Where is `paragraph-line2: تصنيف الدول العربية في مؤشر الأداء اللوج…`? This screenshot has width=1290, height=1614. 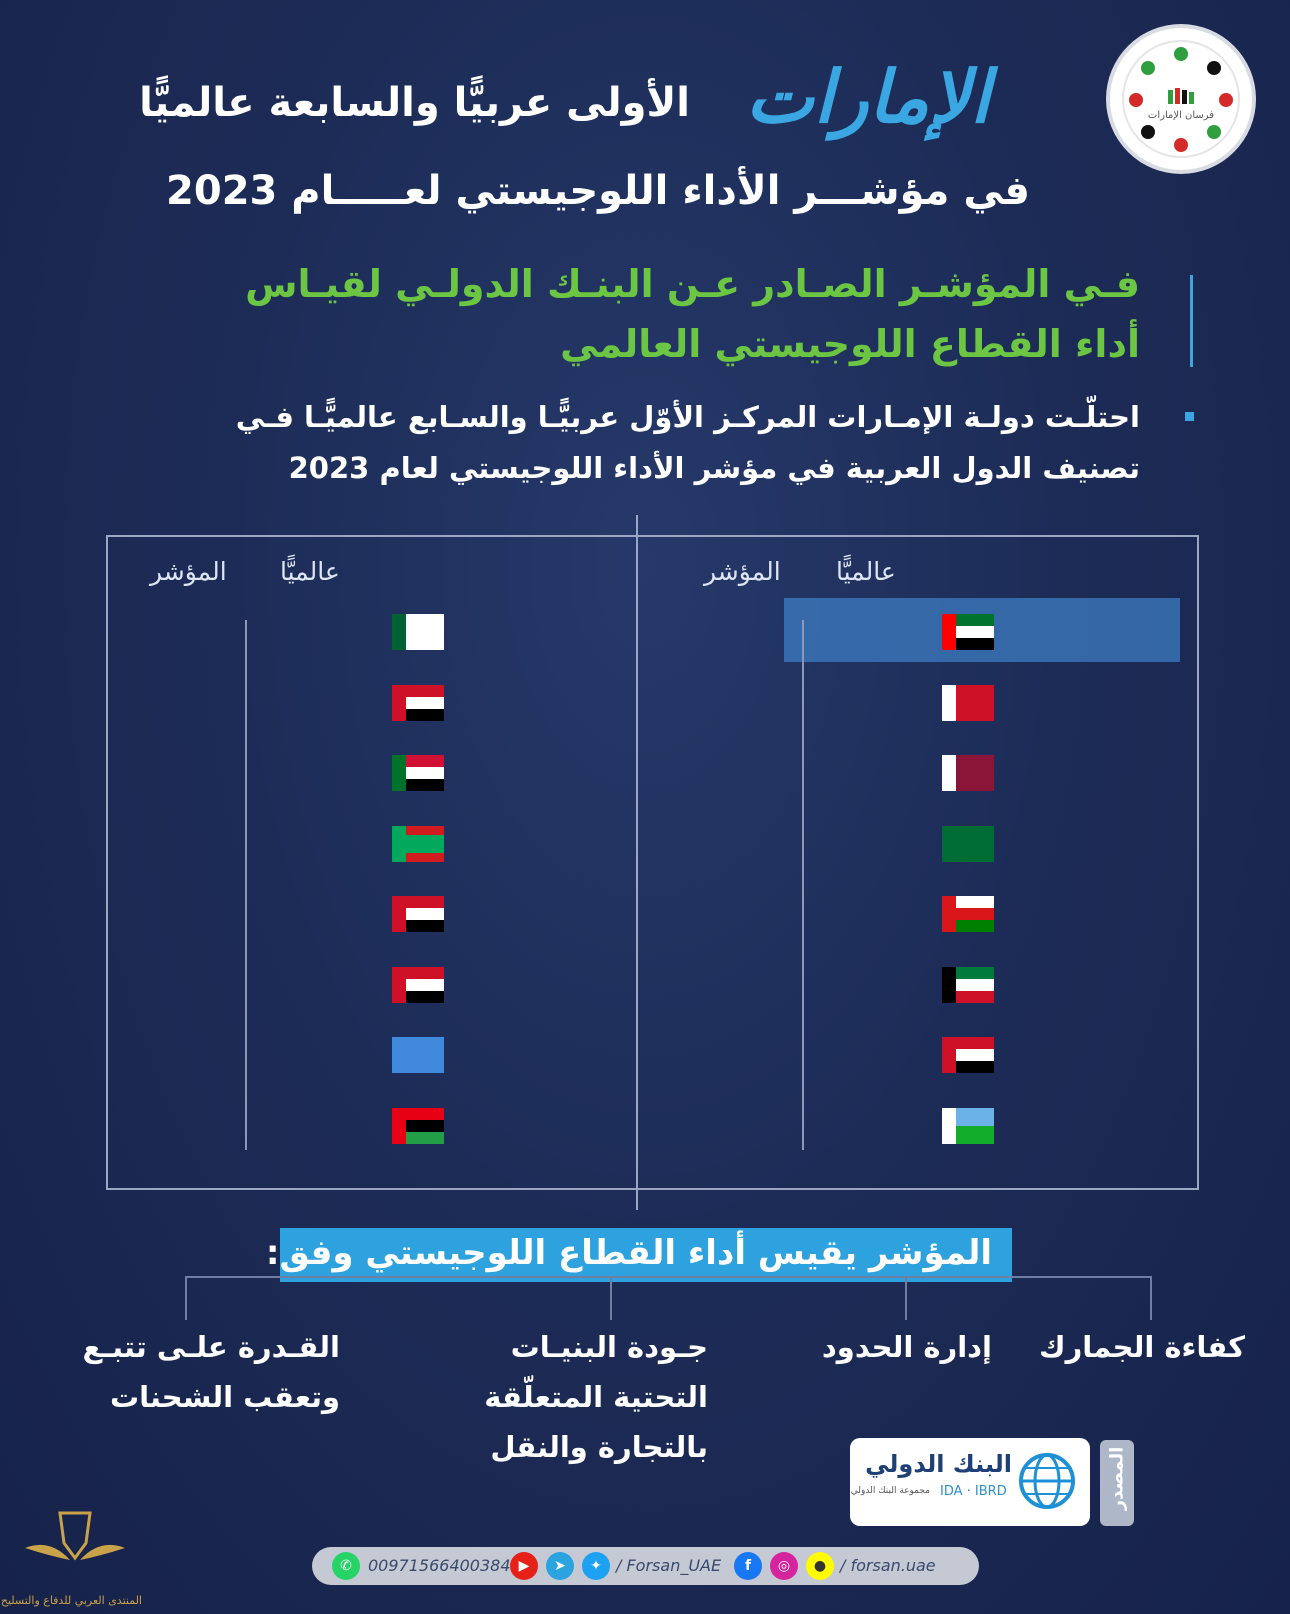
paragraph-line2: تصنيف الدول العربية في مؤشر الأداء اللوج… is located at coordinates (714, 468).